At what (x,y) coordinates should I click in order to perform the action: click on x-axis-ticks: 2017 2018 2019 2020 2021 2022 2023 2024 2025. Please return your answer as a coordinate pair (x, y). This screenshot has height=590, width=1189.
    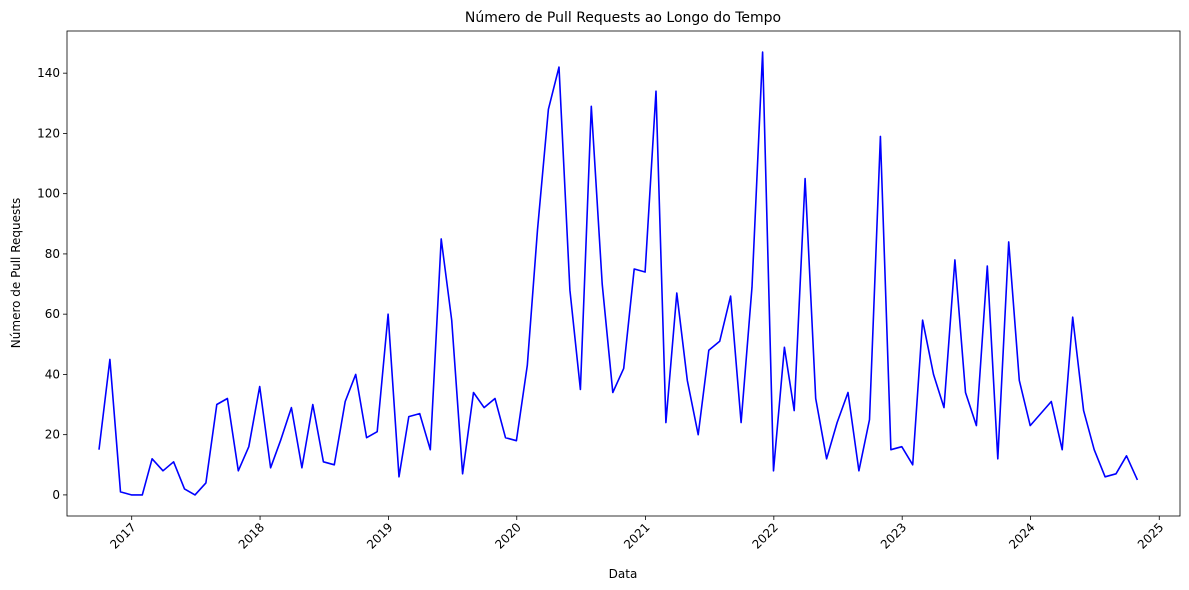
    Looking at the image, I should click on (636, 534).